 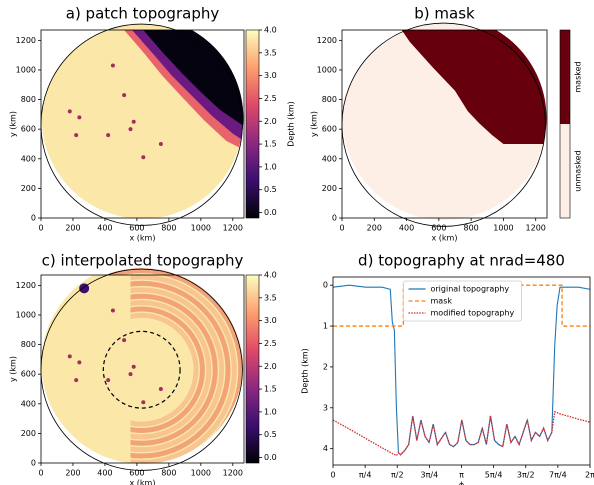 I want to click on colorbar-frame, so click(x=565, y=124).